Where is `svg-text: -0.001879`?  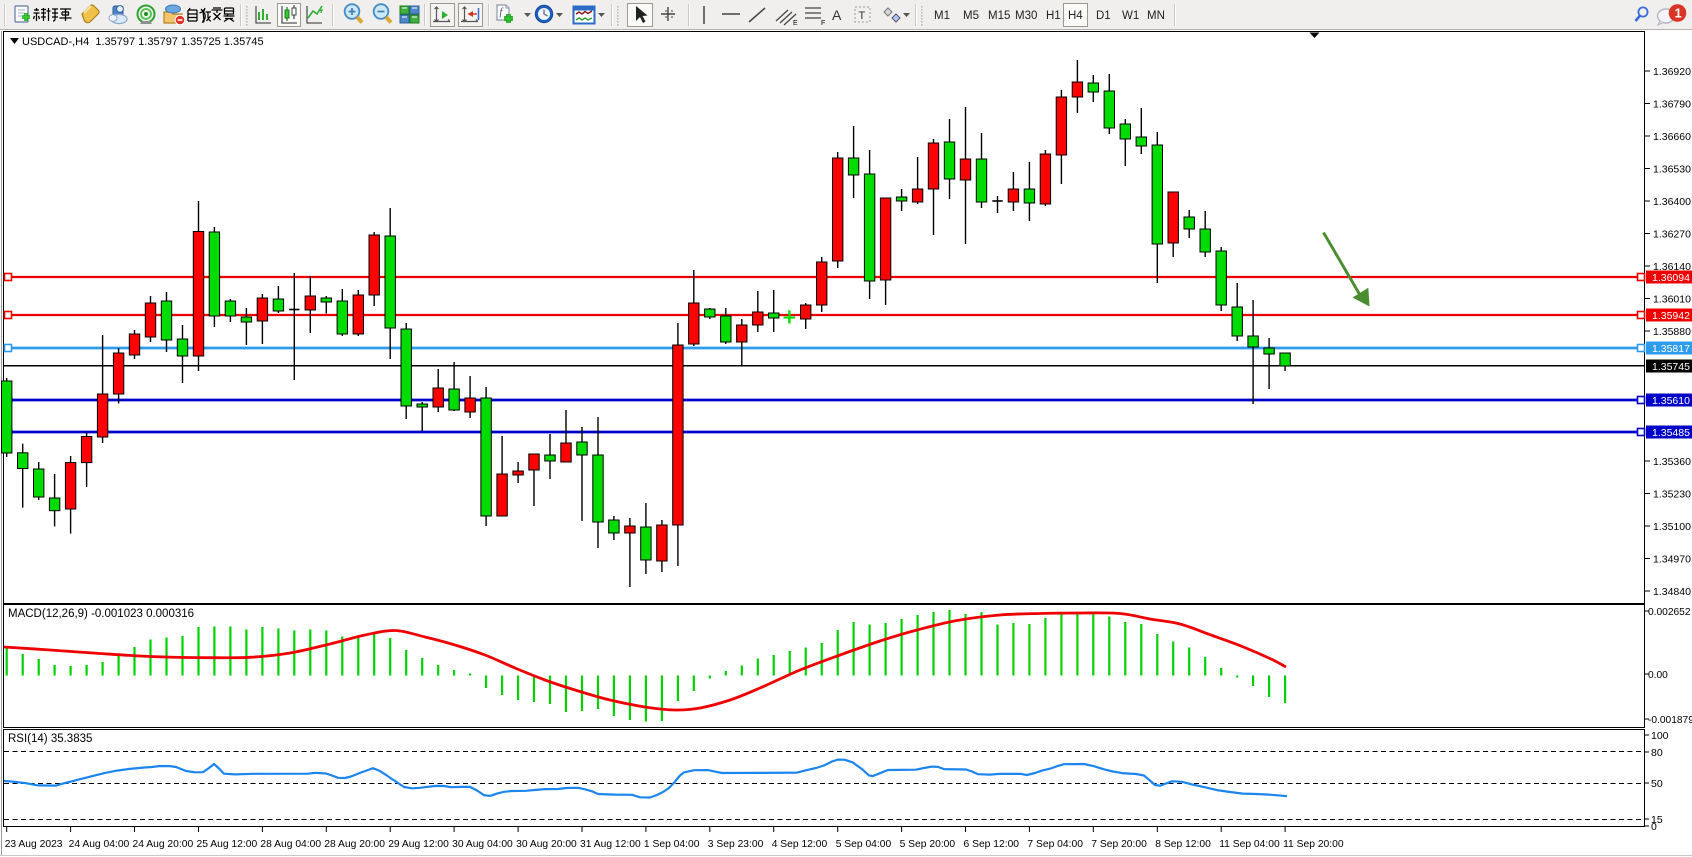
svg-text: -0.001879 is located at coordinates (1670, 720).